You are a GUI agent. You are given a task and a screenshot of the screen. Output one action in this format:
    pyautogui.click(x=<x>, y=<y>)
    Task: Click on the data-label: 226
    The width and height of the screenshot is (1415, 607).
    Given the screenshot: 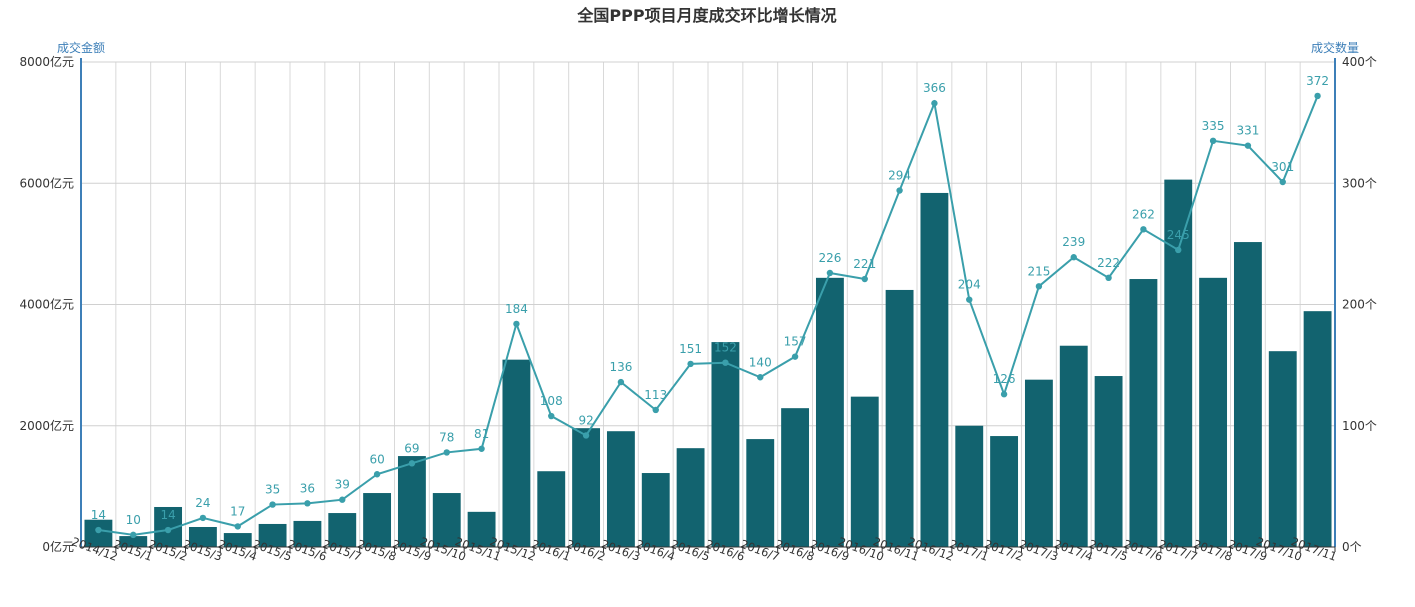 What is the action you would take?
    pyautogui.click(x=829, y=258)
    